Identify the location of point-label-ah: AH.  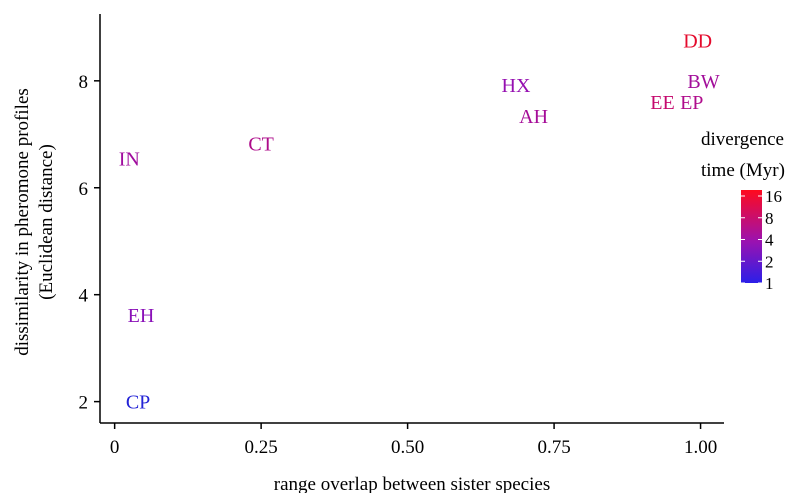
(533, 117).